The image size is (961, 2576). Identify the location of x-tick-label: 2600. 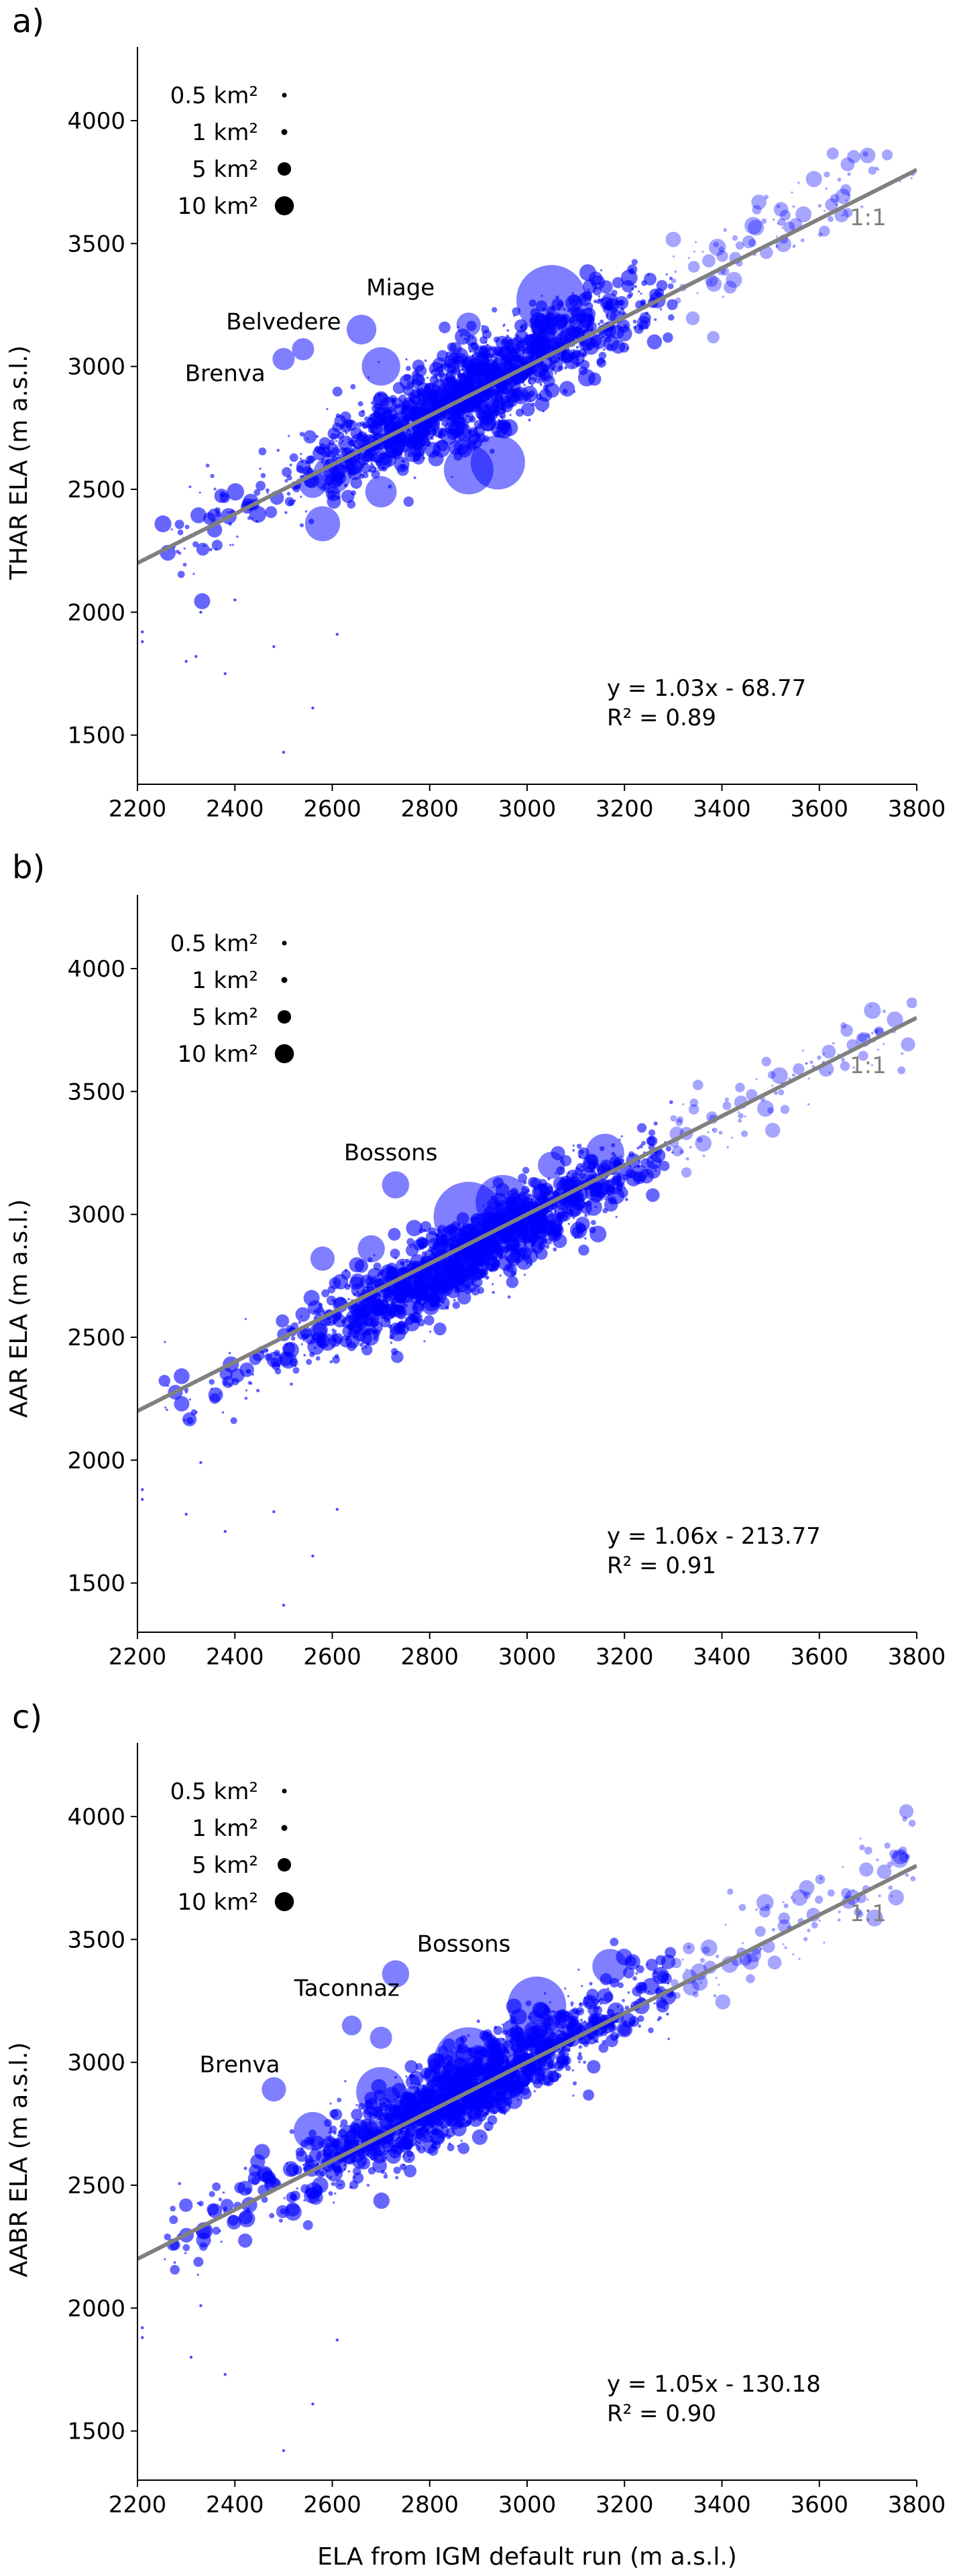
(332, 809).